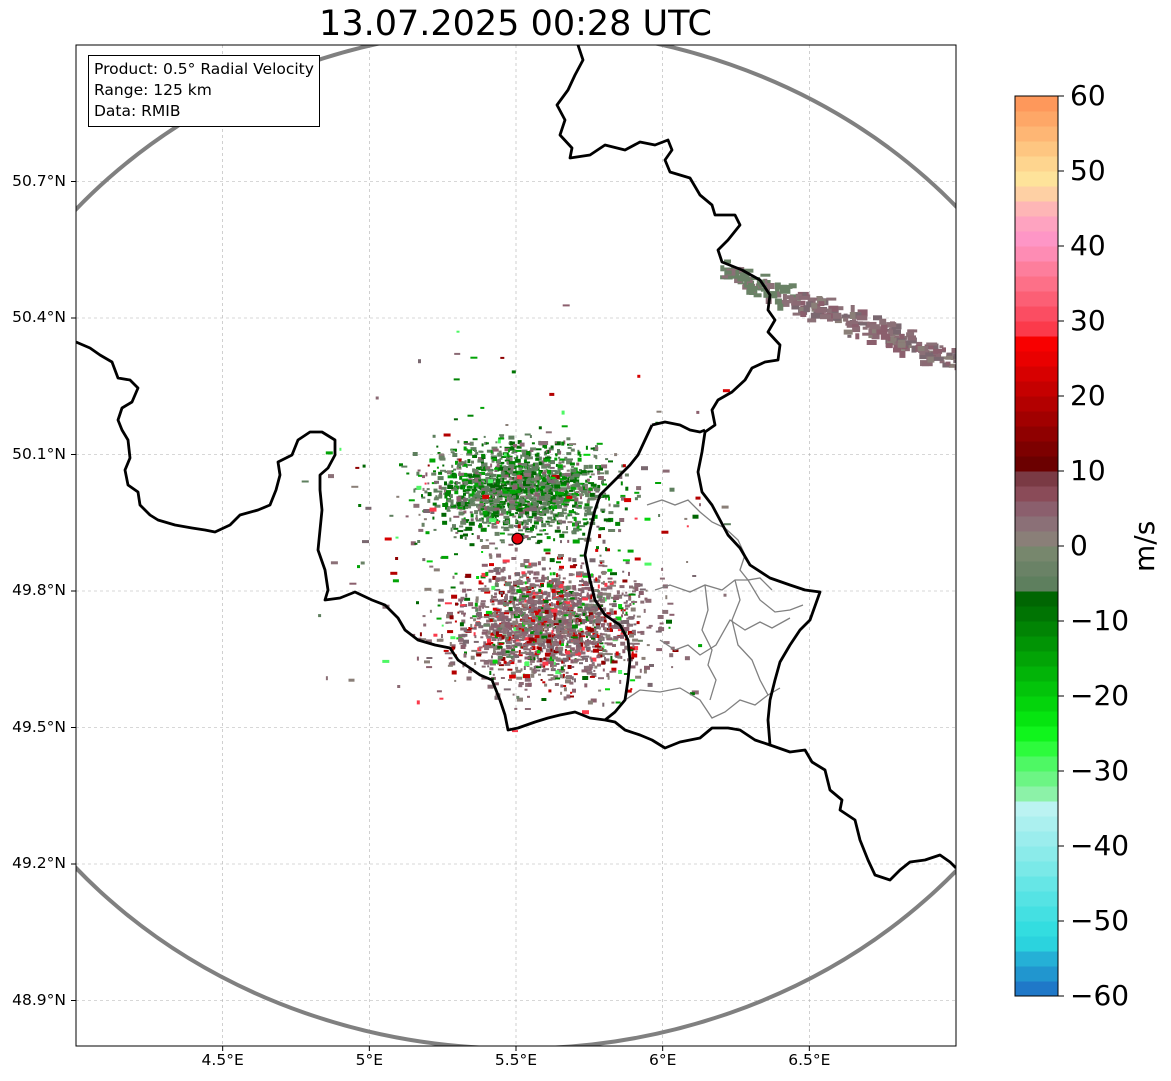 The image size is (1171, 1081). I want to click on radar-site-marker, so click(517, 538).